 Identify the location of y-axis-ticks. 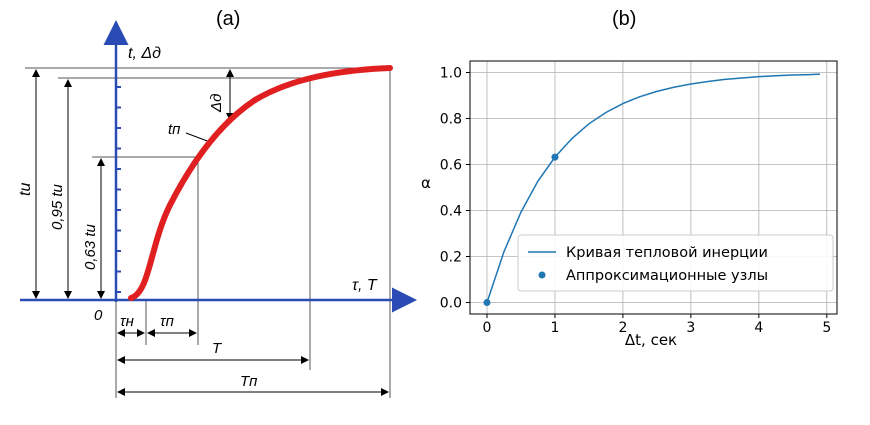
(118, 189).